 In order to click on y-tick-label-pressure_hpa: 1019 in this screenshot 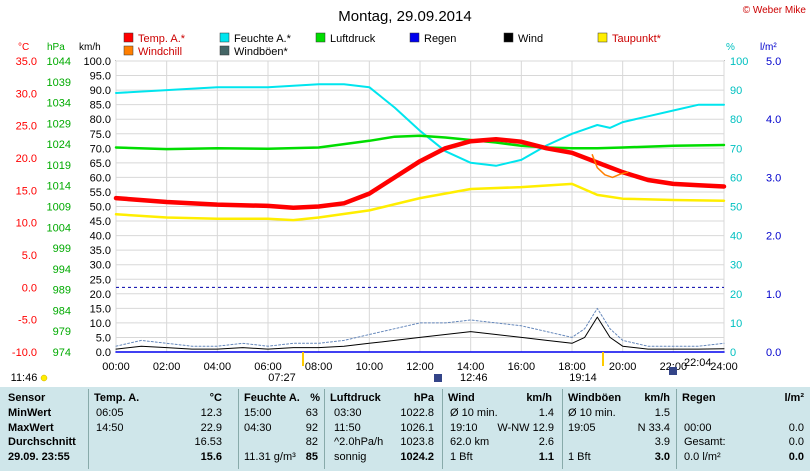, I will do `click(59, 166)`.